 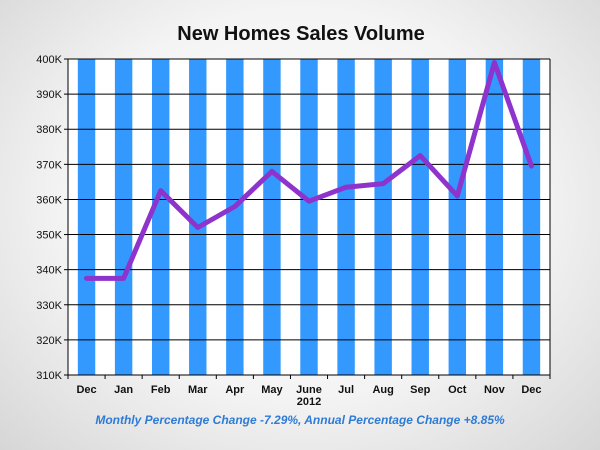 I want to click on x-tick-label: Sep, so click(x=420, y=390).